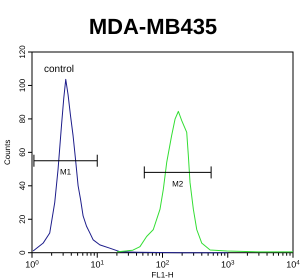  What do you see at coordinates (97, 264) in the screenshot?
I see `x-tick-label: 10$^{1}$` at bounding box center [97, 264].